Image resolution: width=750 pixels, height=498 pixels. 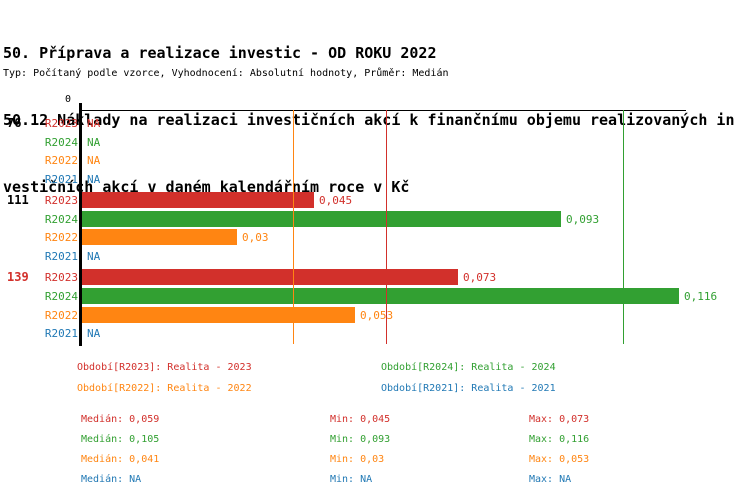 What do you see at coordinates (255, 238) in the screenshot?
I see `bar-value-label: 0,03` at bounding box center [255, 238].